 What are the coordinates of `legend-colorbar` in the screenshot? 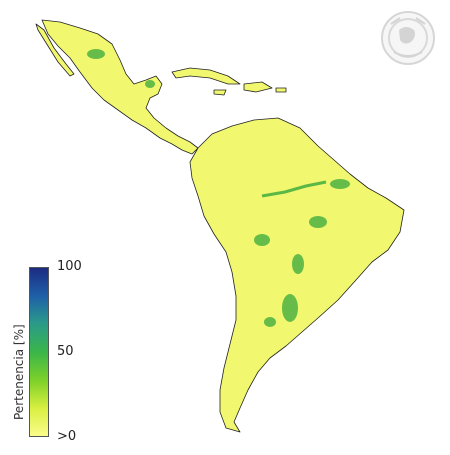 It's located at (39, 352).